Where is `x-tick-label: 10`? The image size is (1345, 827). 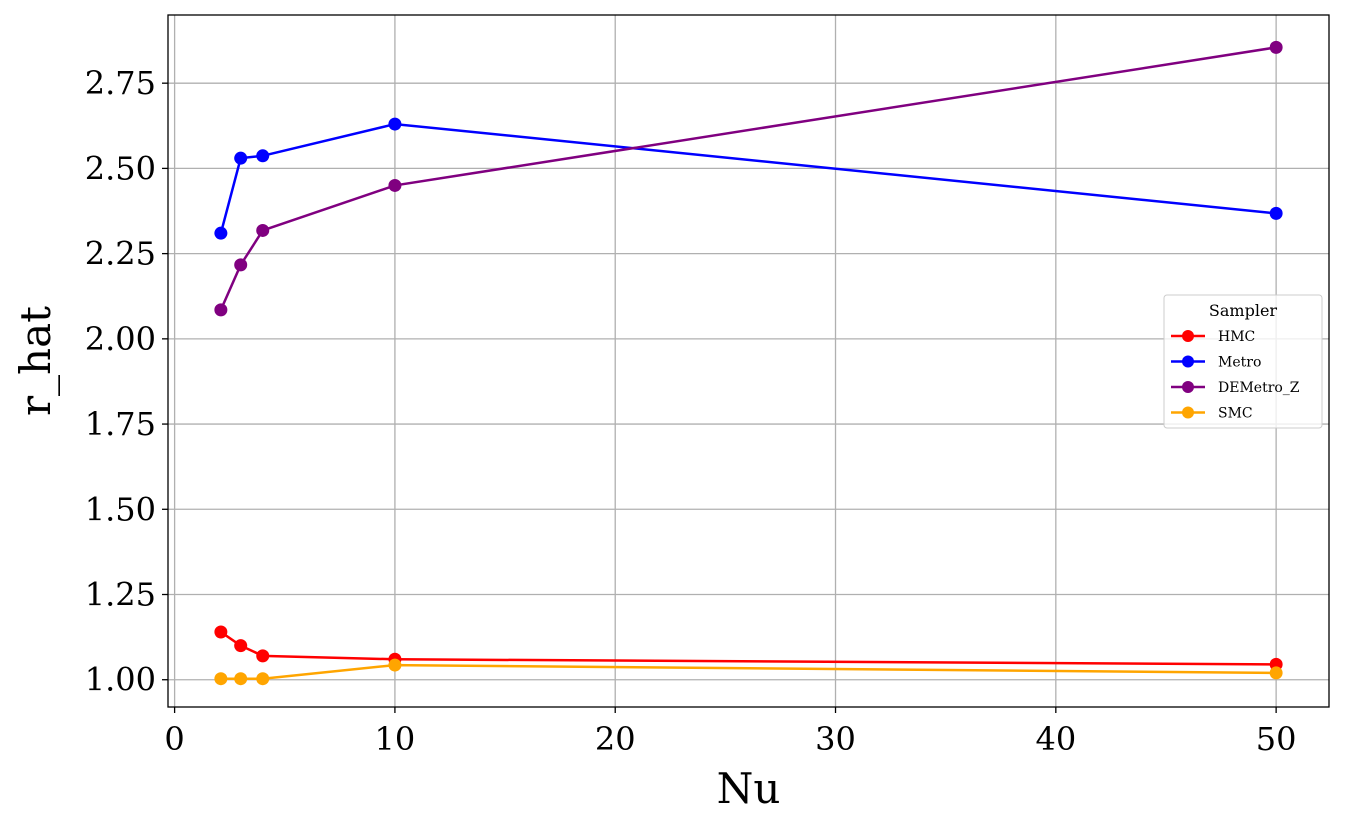 x-tick-label: 10 is located at coordinates (395, 739).